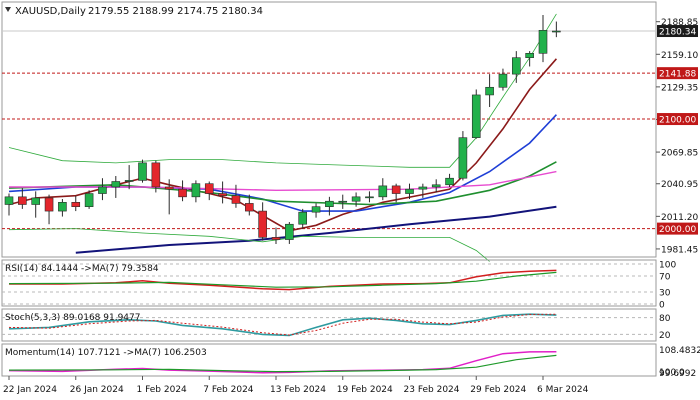 This screenshot has height=400, width=700. I want to click on rsi-signal-line, so click(282, 279).